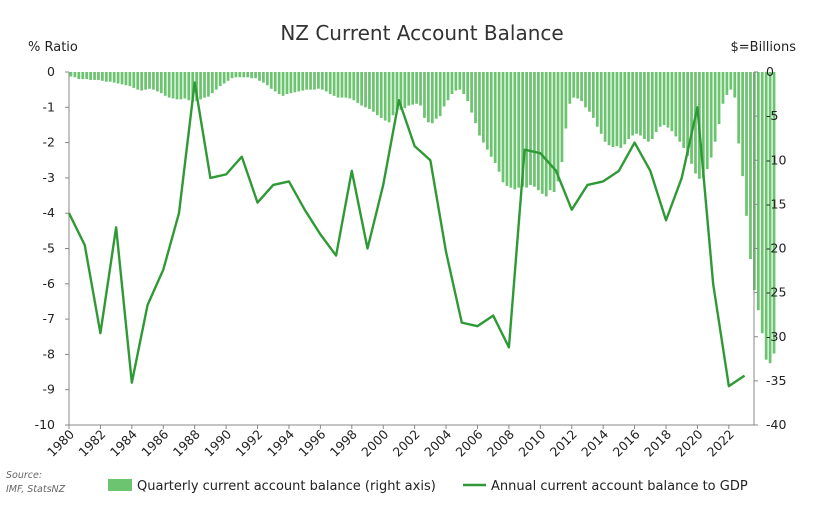  I want to click on left-tick-label: -4, so click(49, 212).